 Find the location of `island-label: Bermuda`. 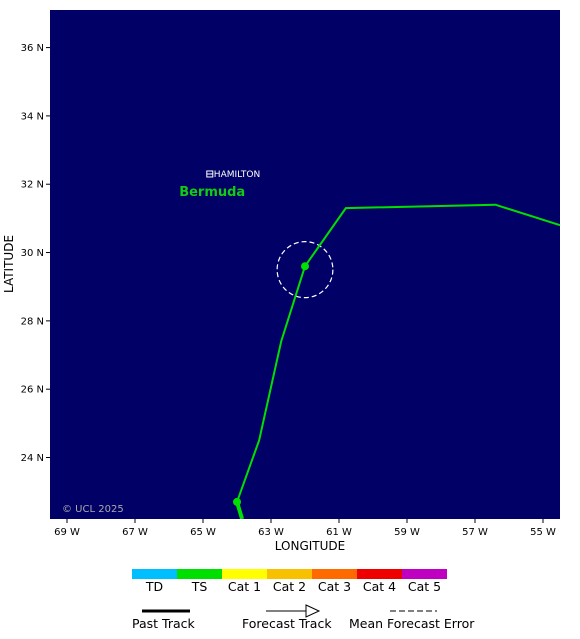

island-label: Bermuda is located at coordinates (212, 192).